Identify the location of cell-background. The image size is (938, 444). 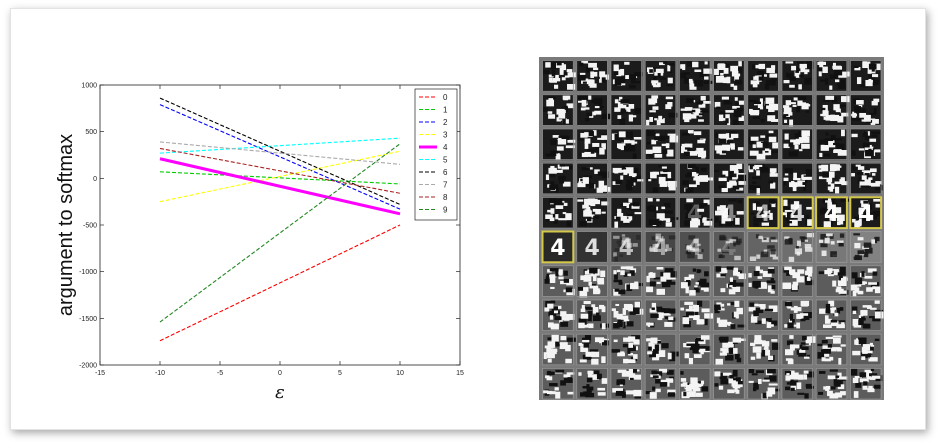
(558, 247).